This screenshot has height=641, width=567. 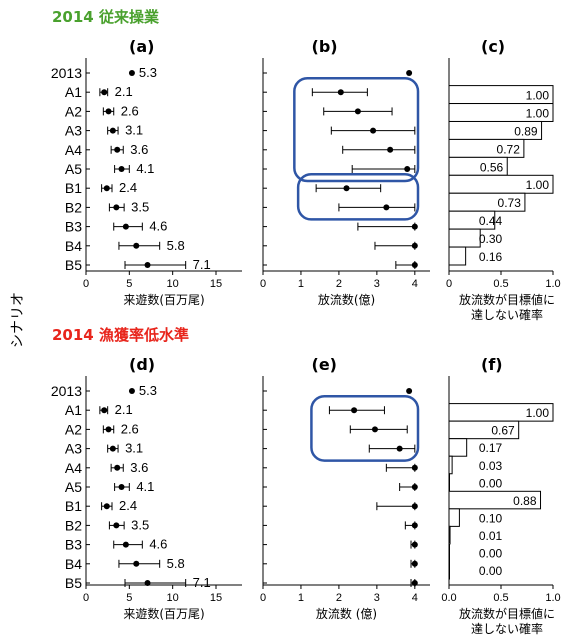 I want to click on panel-b: (b) 0 1 2 3 4 放流数(億), so click(x=345, y=172).